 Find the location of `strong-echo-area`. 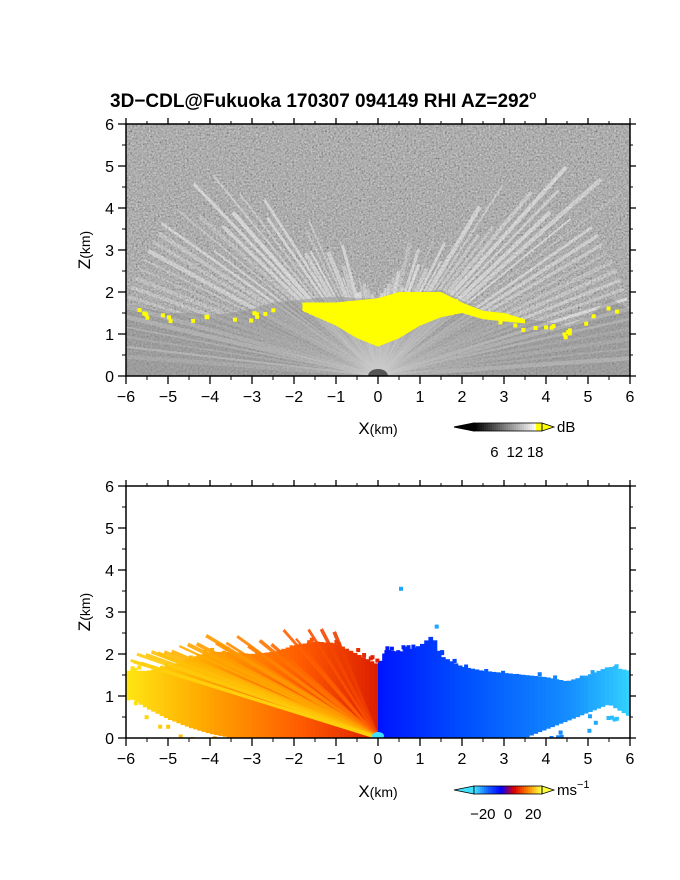

strong-echo-area is located at coordinates (413, 319).